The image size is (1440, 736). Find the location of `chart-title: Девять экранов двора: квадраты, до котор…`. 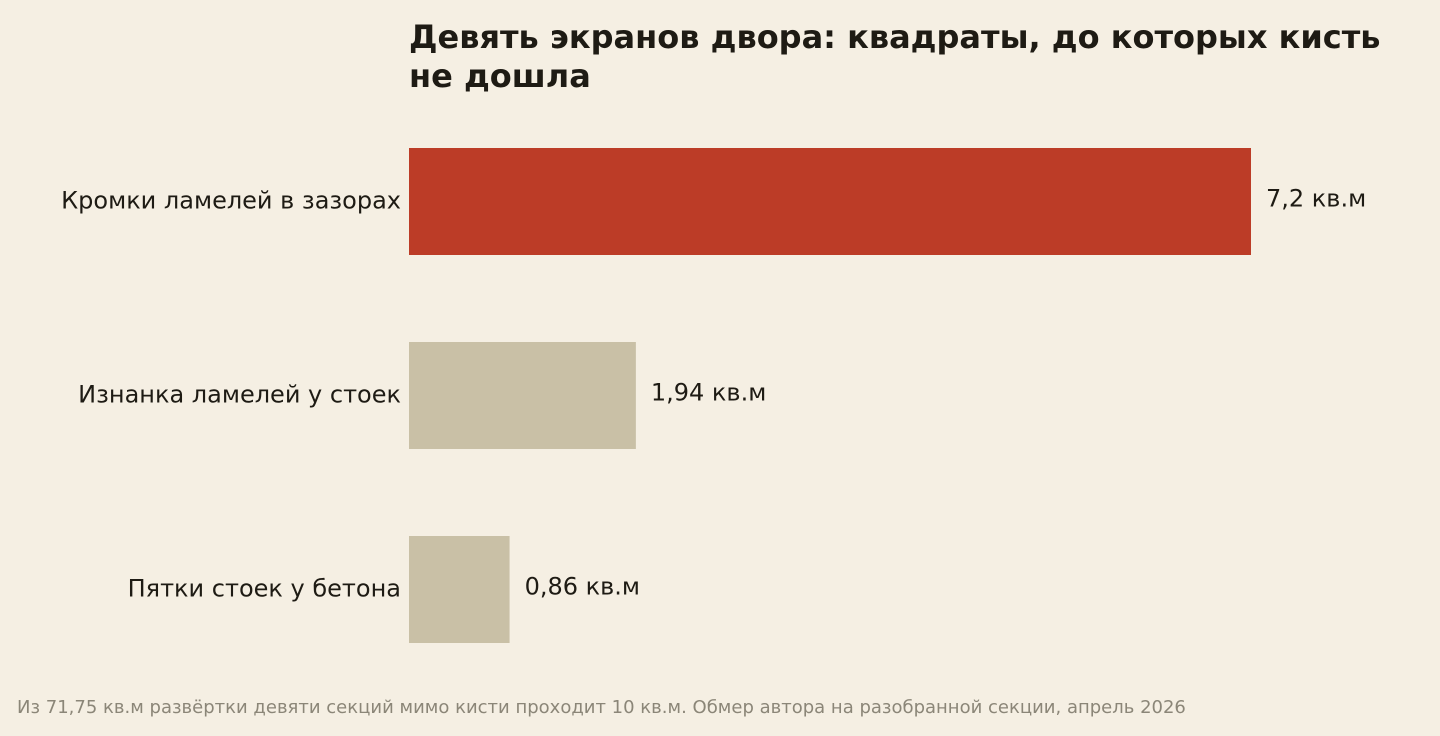

chart-title: Девять экранов двора: квадраты, до котор… is located at coordinates (895, 56).